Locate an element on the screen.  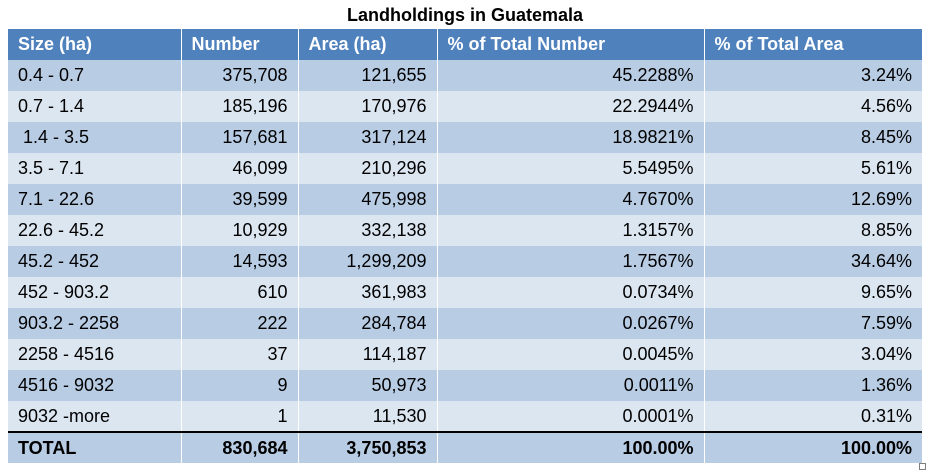
pct-area-cell: 8.45% is located at coordinates (813, 137).